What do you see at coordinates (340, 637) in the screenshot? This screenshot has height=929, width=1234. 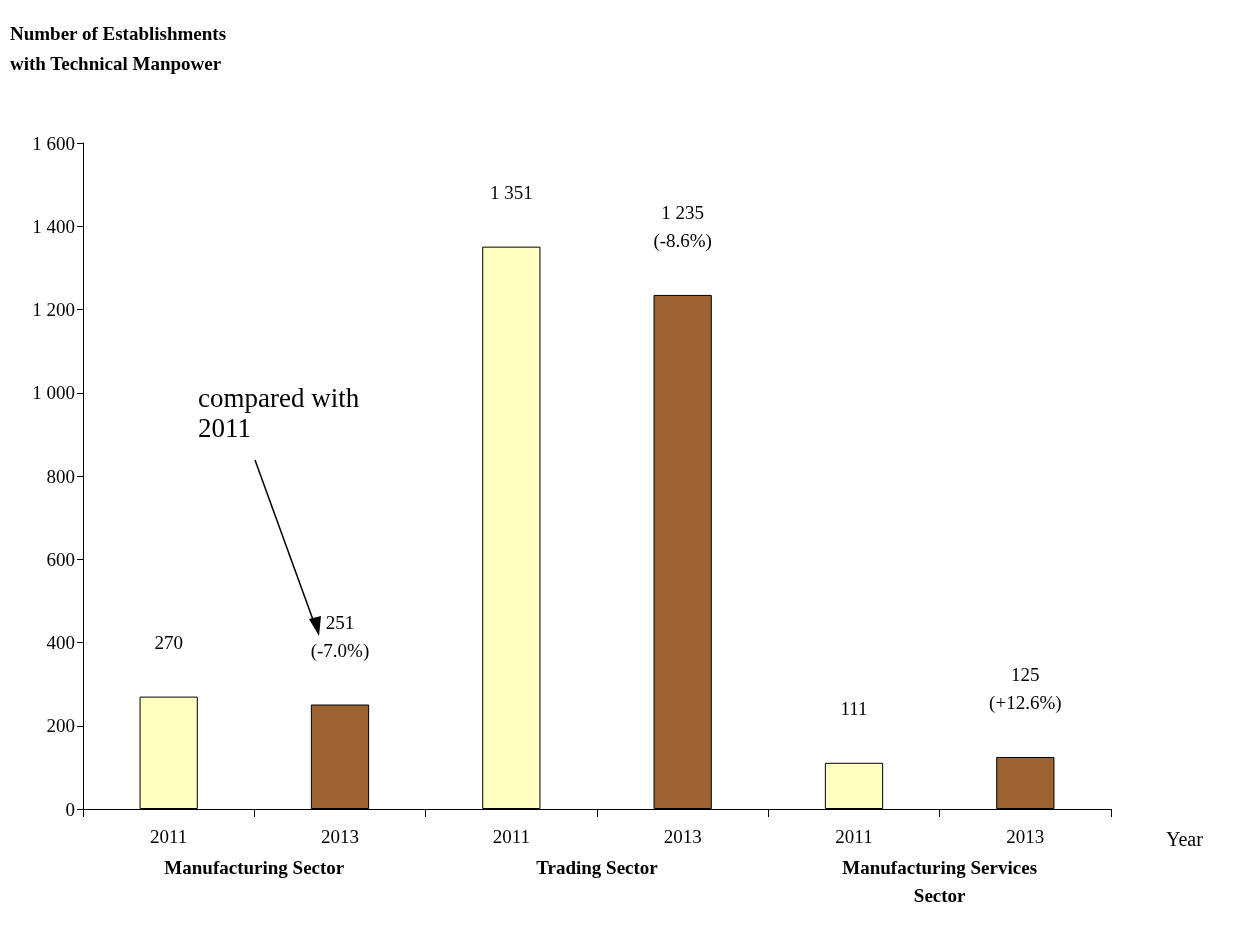 I see `data-label: 251 (-7.0%)` at bounding box center [340, 637].